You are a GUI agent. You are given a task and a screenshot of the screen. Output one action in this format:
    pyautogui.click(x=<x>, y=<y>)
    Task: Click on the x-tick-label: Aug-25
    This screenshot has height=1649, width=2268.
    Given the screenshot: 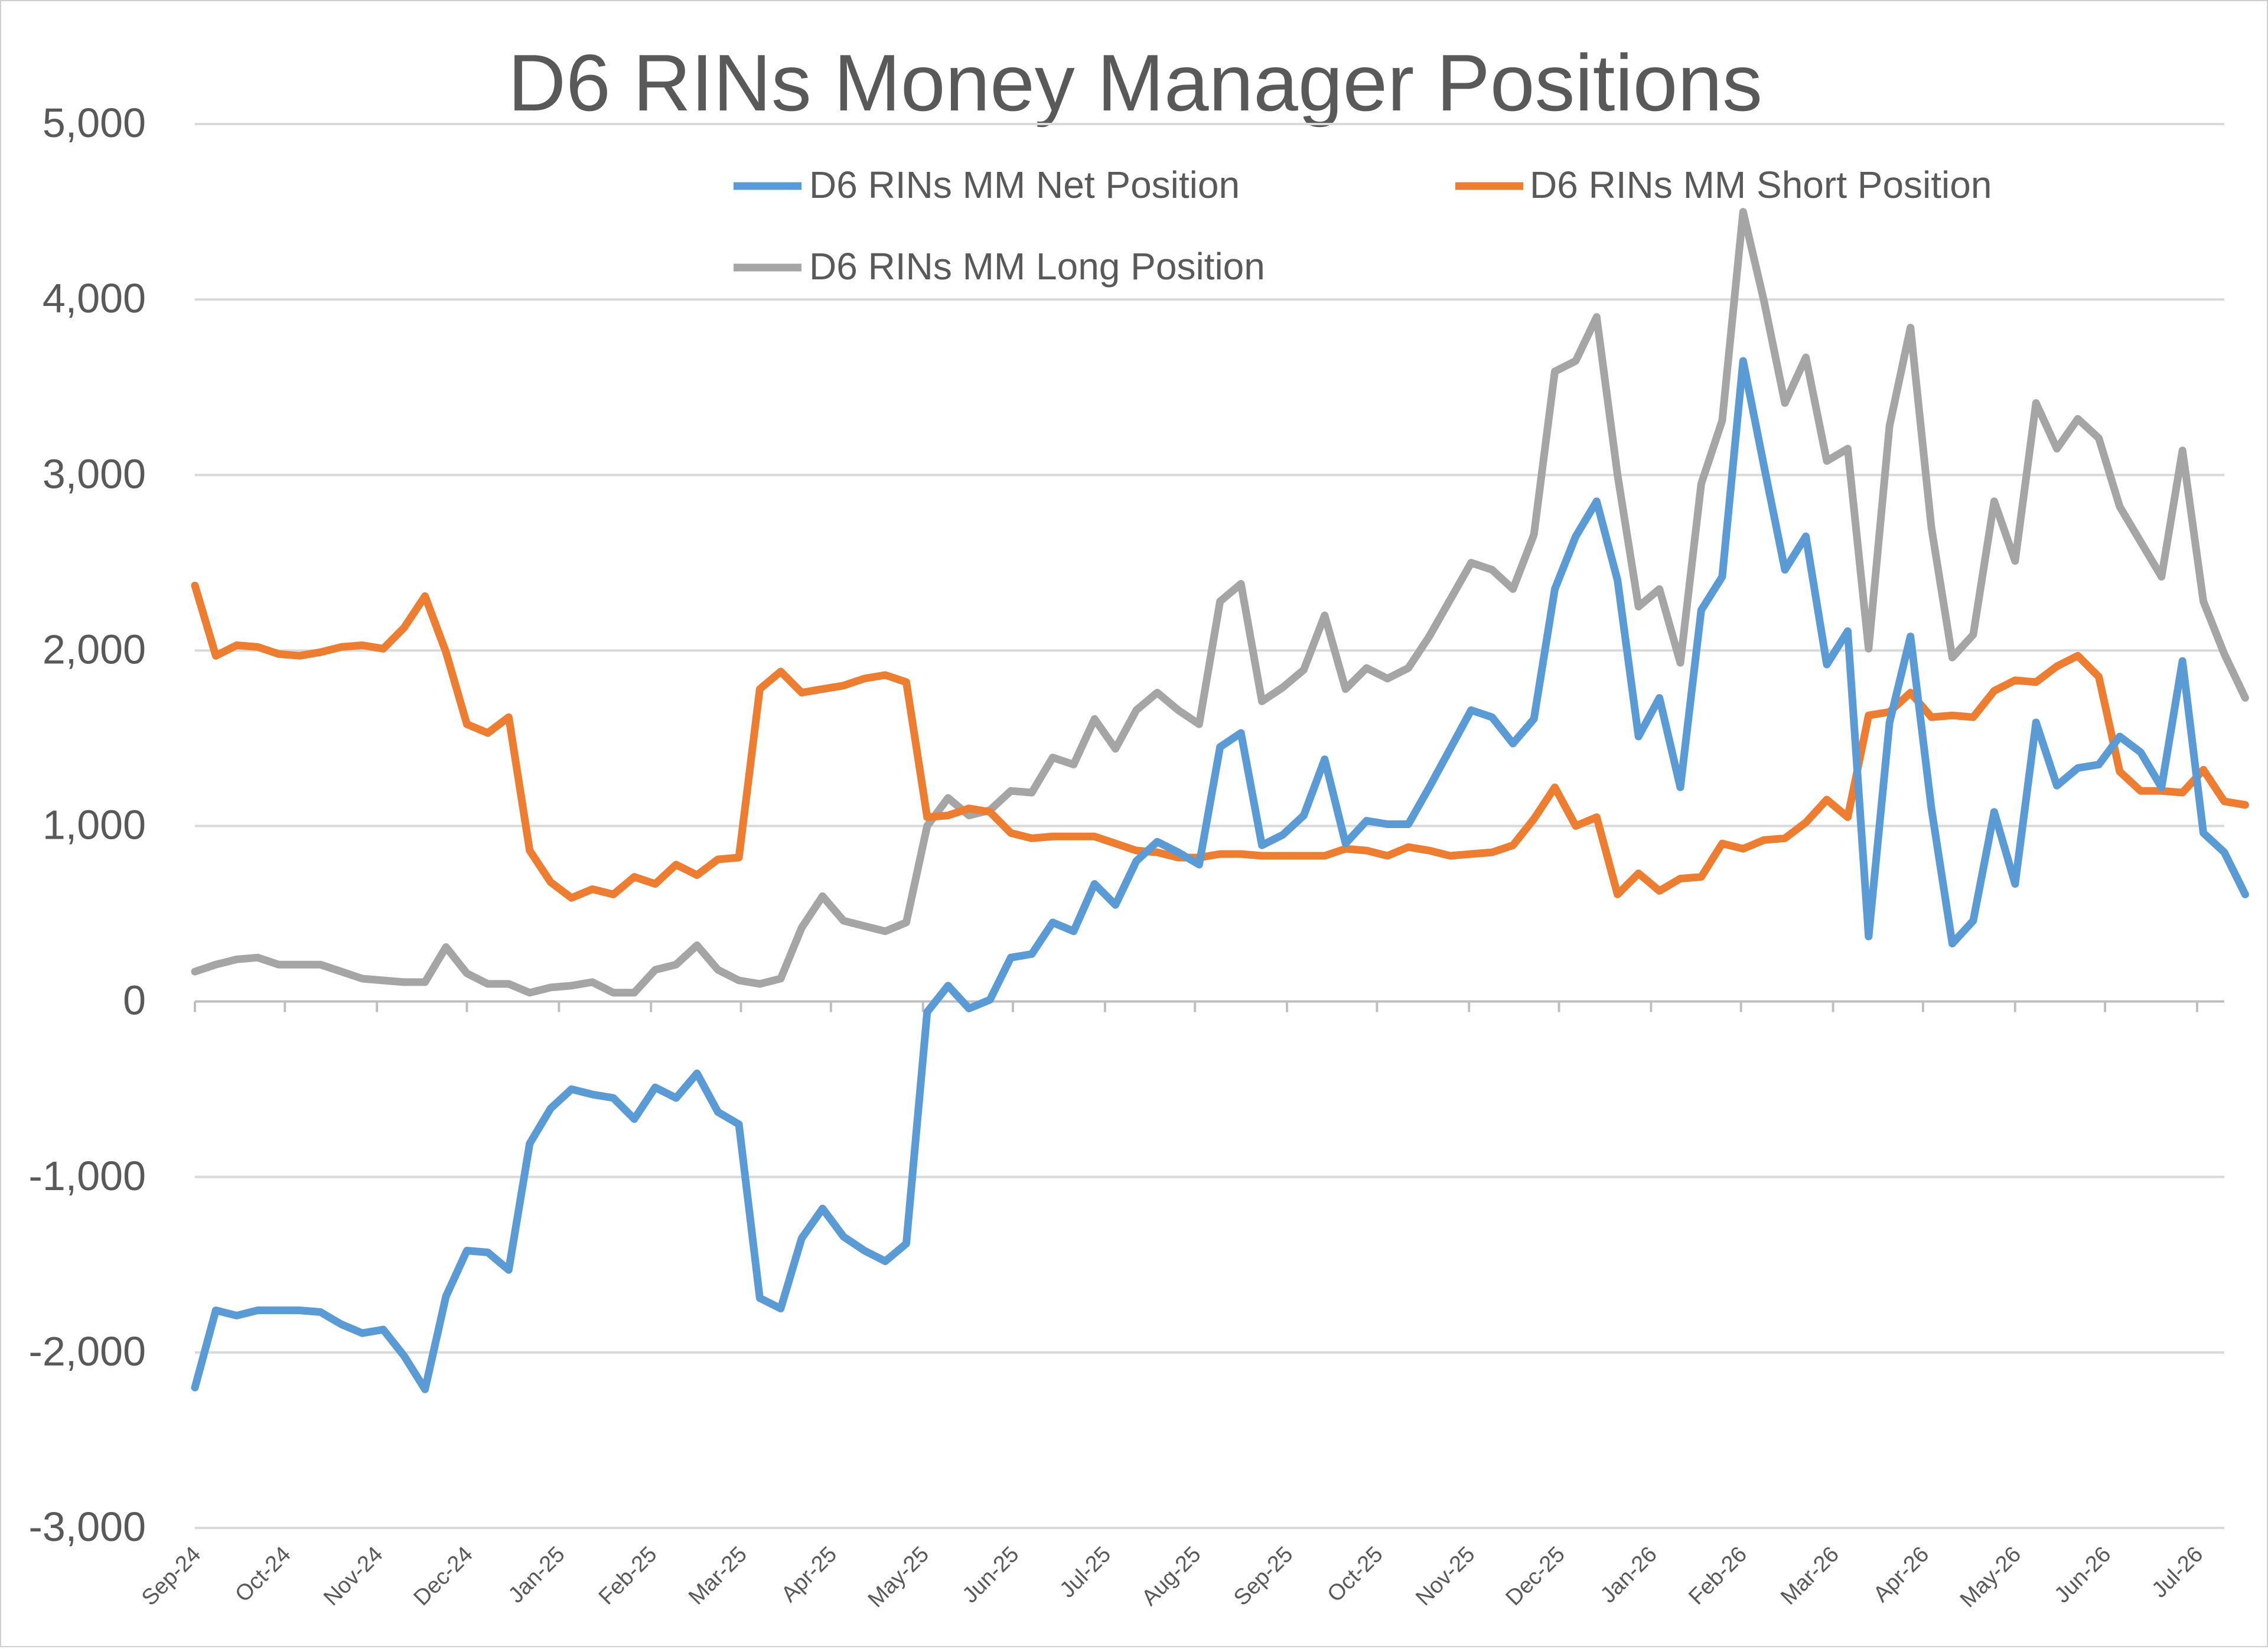 What is the action you would take?
    pyautogui.click(x=1171, y=1576)
    